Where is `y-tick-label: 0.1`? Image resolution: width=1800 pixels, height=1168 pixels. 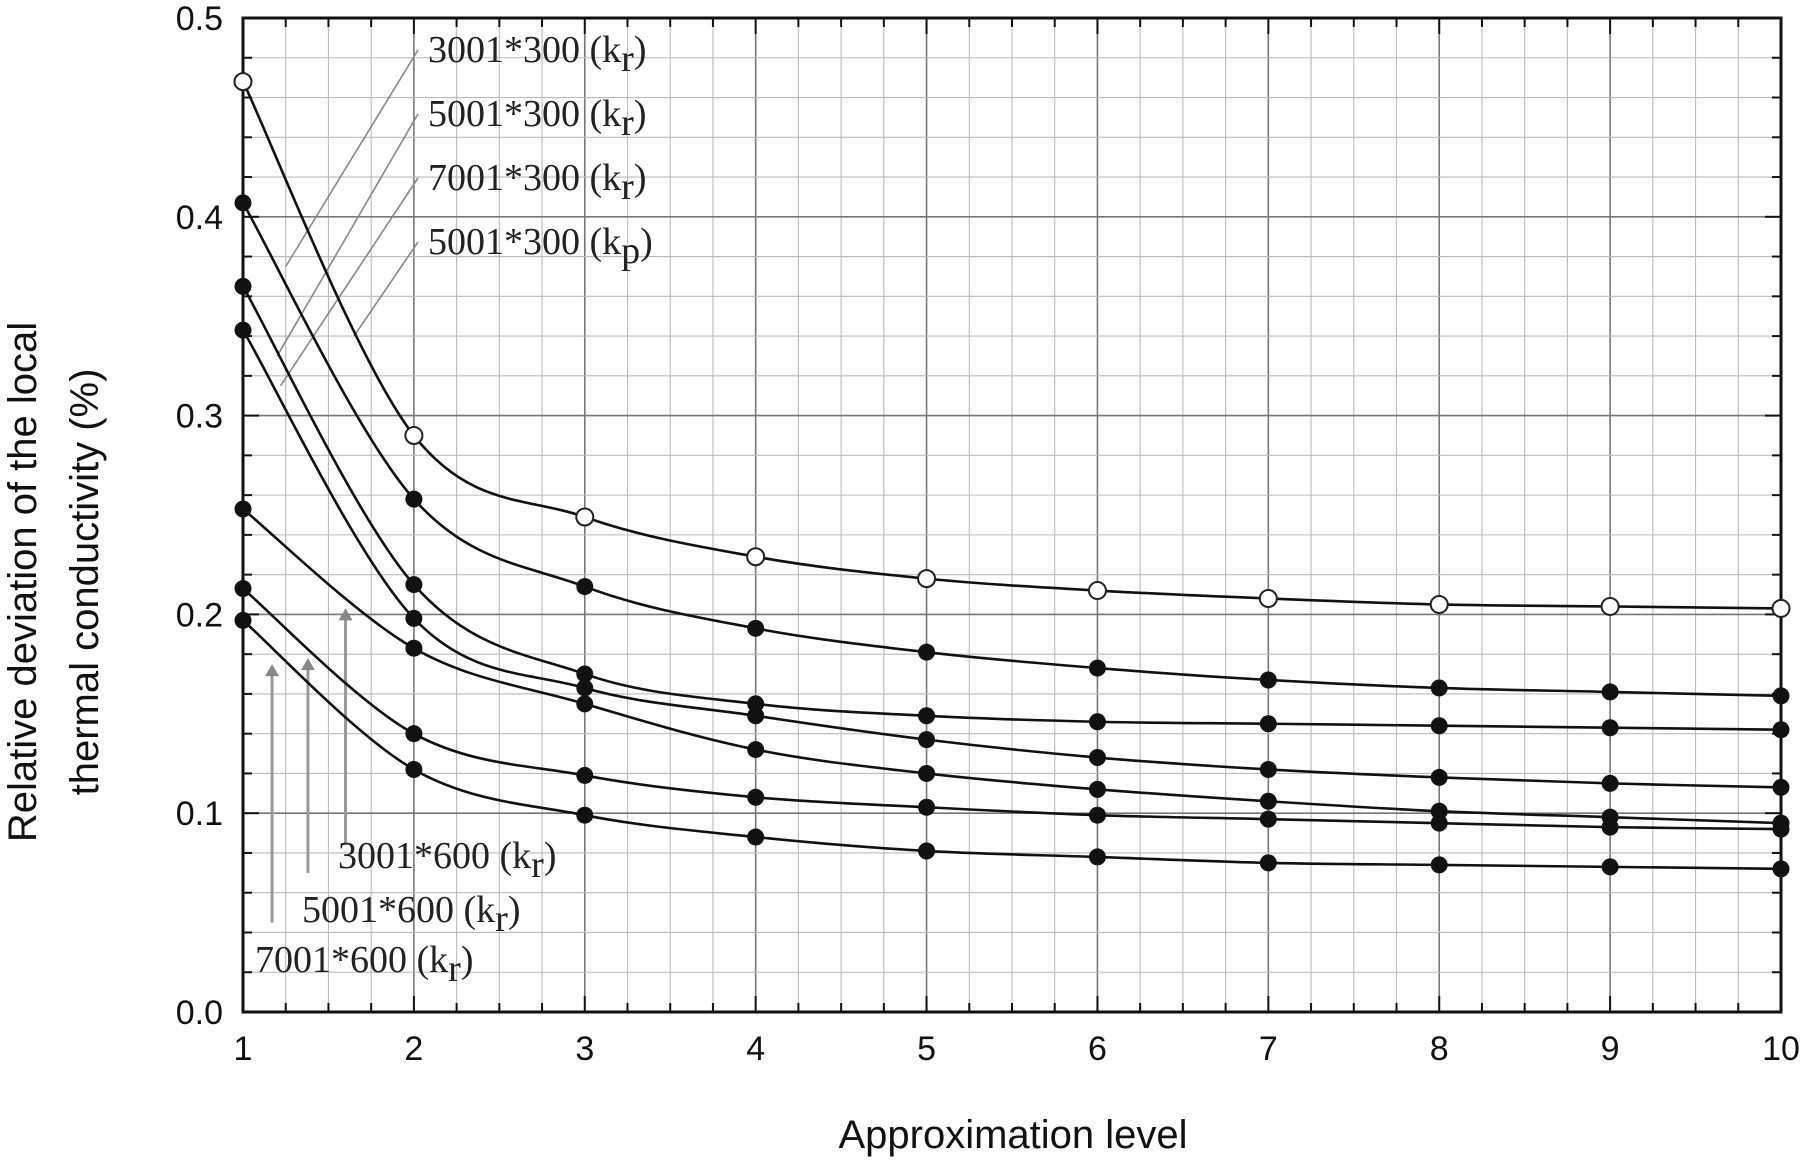 y-tick-label: 0.1 is located at coordinates (199, 814).